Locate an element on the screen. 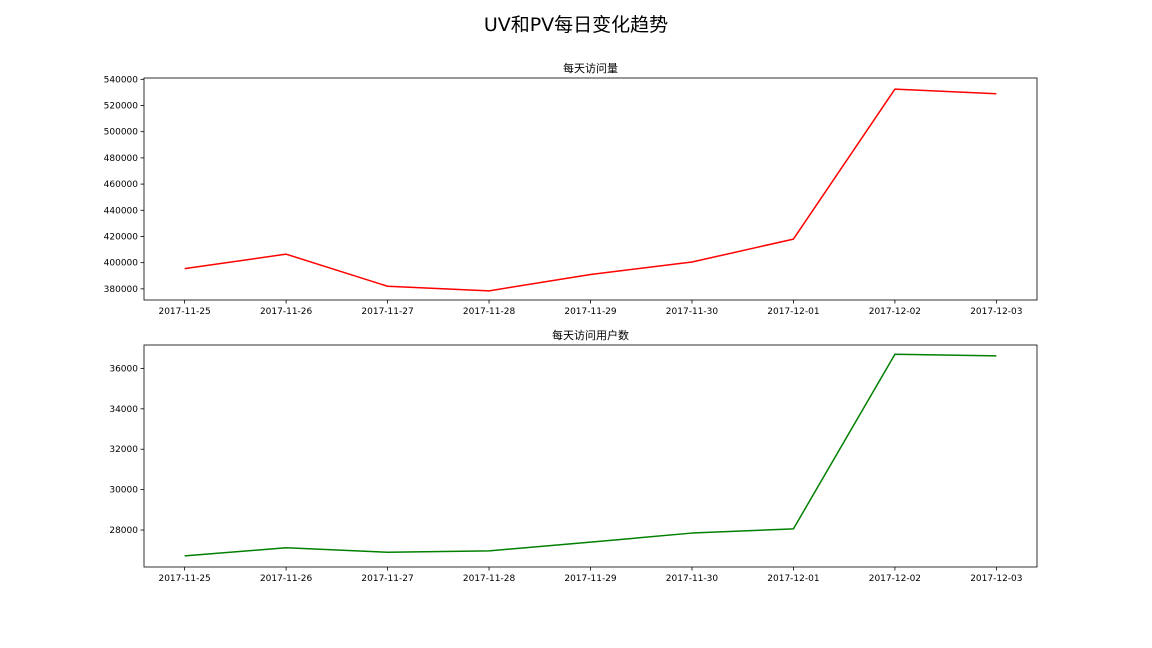  y-tick-label: 34000 is located at coordinates (123, 410).